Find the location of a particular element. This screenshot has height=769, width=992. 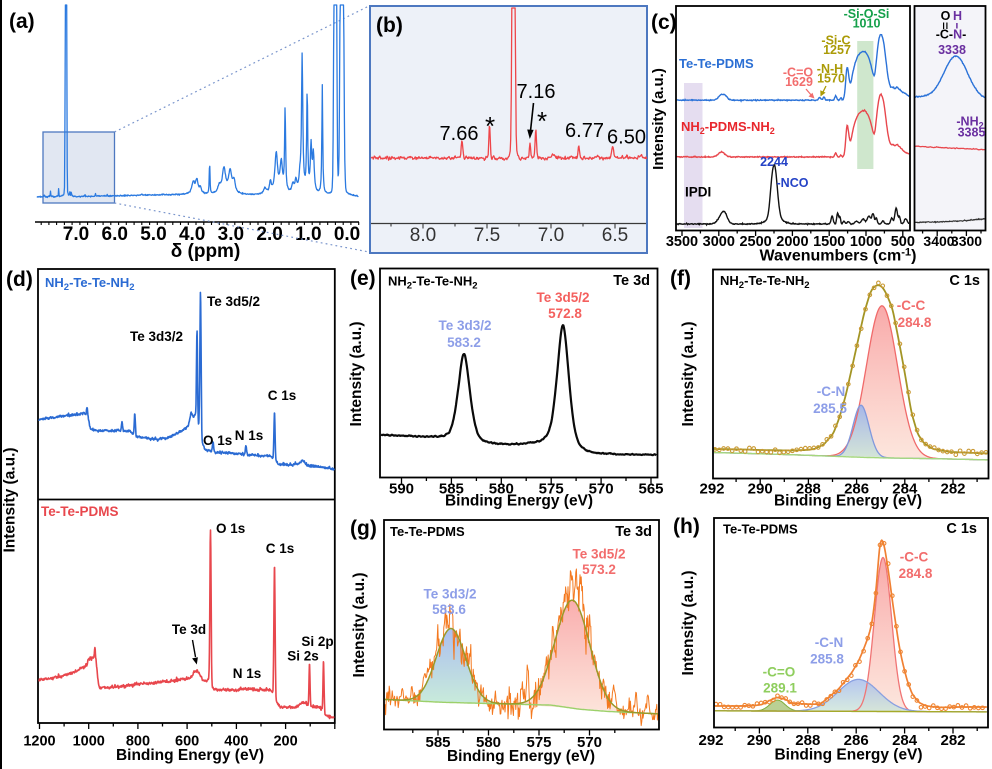

svg-text: 7.5 is located at coordinates (487, 235).